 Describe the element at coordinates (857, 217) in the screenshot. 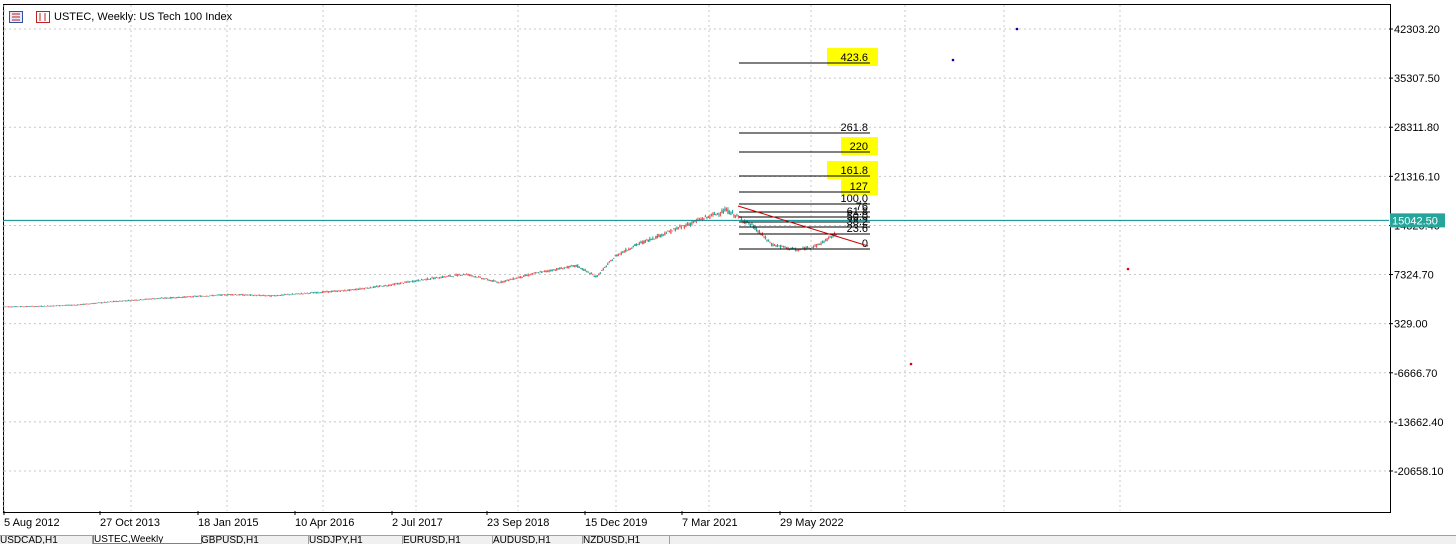

I see `fib-level-label: 50.0` at that location.